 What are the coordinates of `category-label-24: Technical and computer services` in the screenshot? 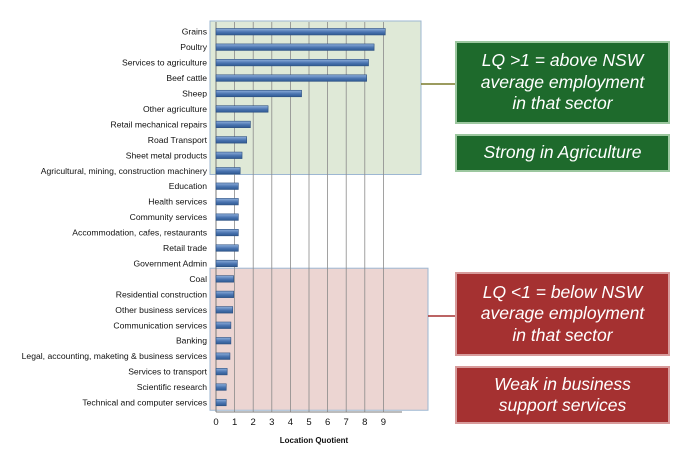 It's located at (144, 403).